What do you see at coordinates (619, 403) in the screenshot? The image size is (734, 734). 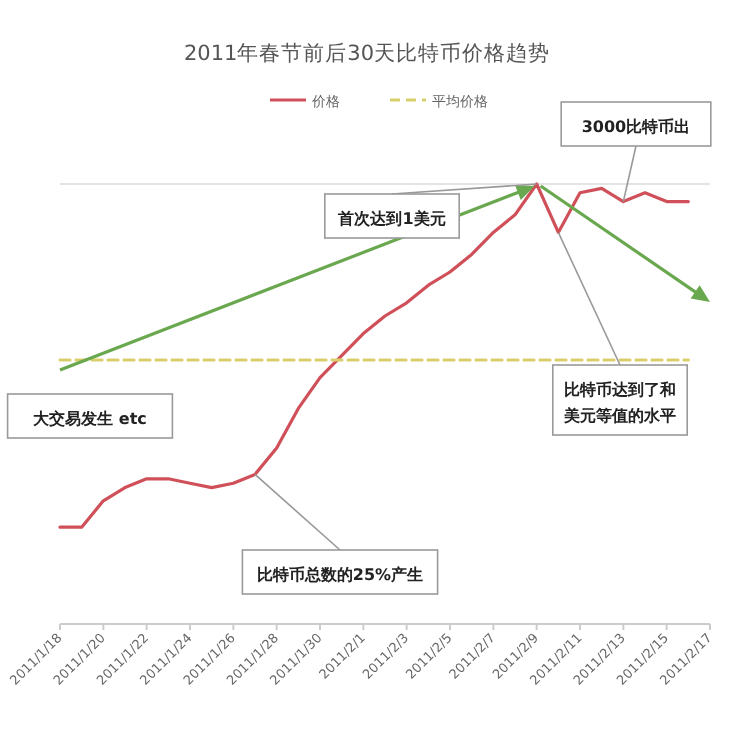 I see `annotation: 比特币达到了和美元等值的水平` at bounding box center [619, 403].